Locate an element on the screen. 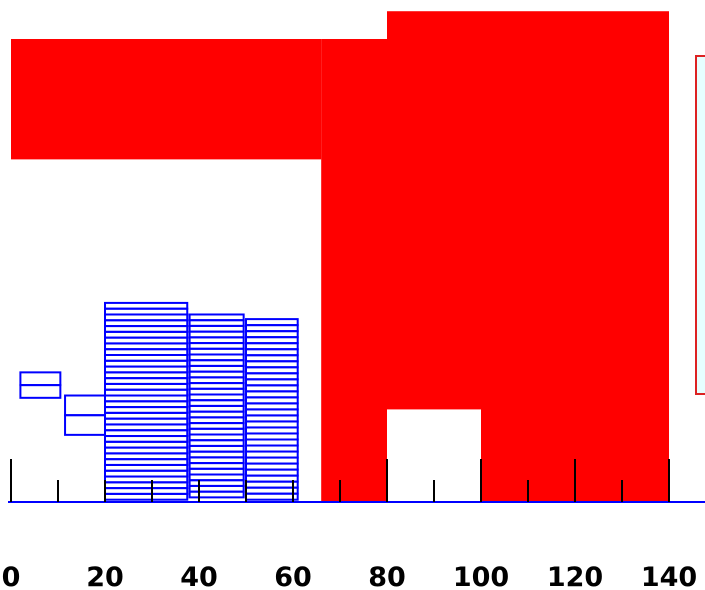  x-tick-label: 100 is located at coordinates (481, 576).